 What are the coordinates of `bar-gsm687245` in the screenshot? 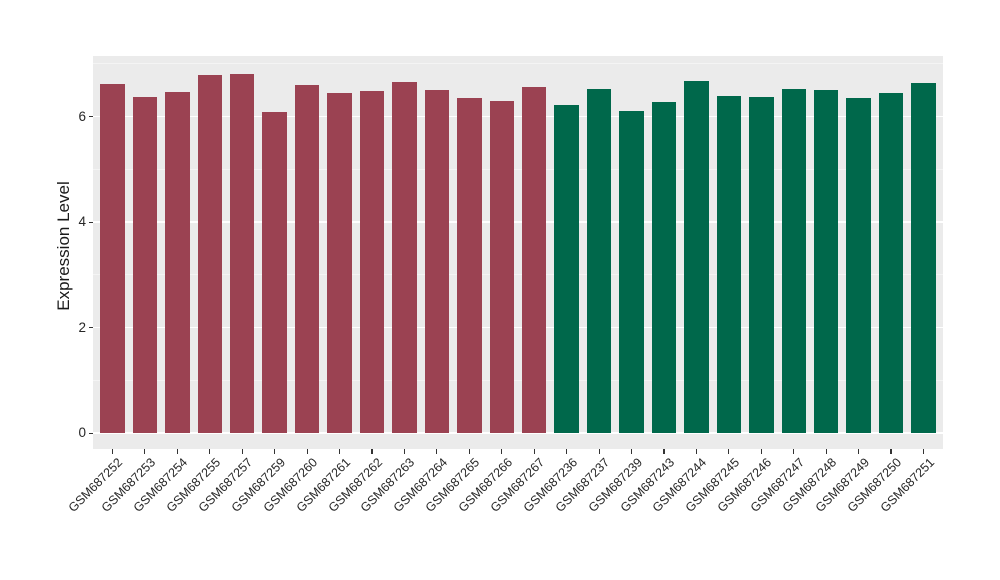 It's located at (729, 265).